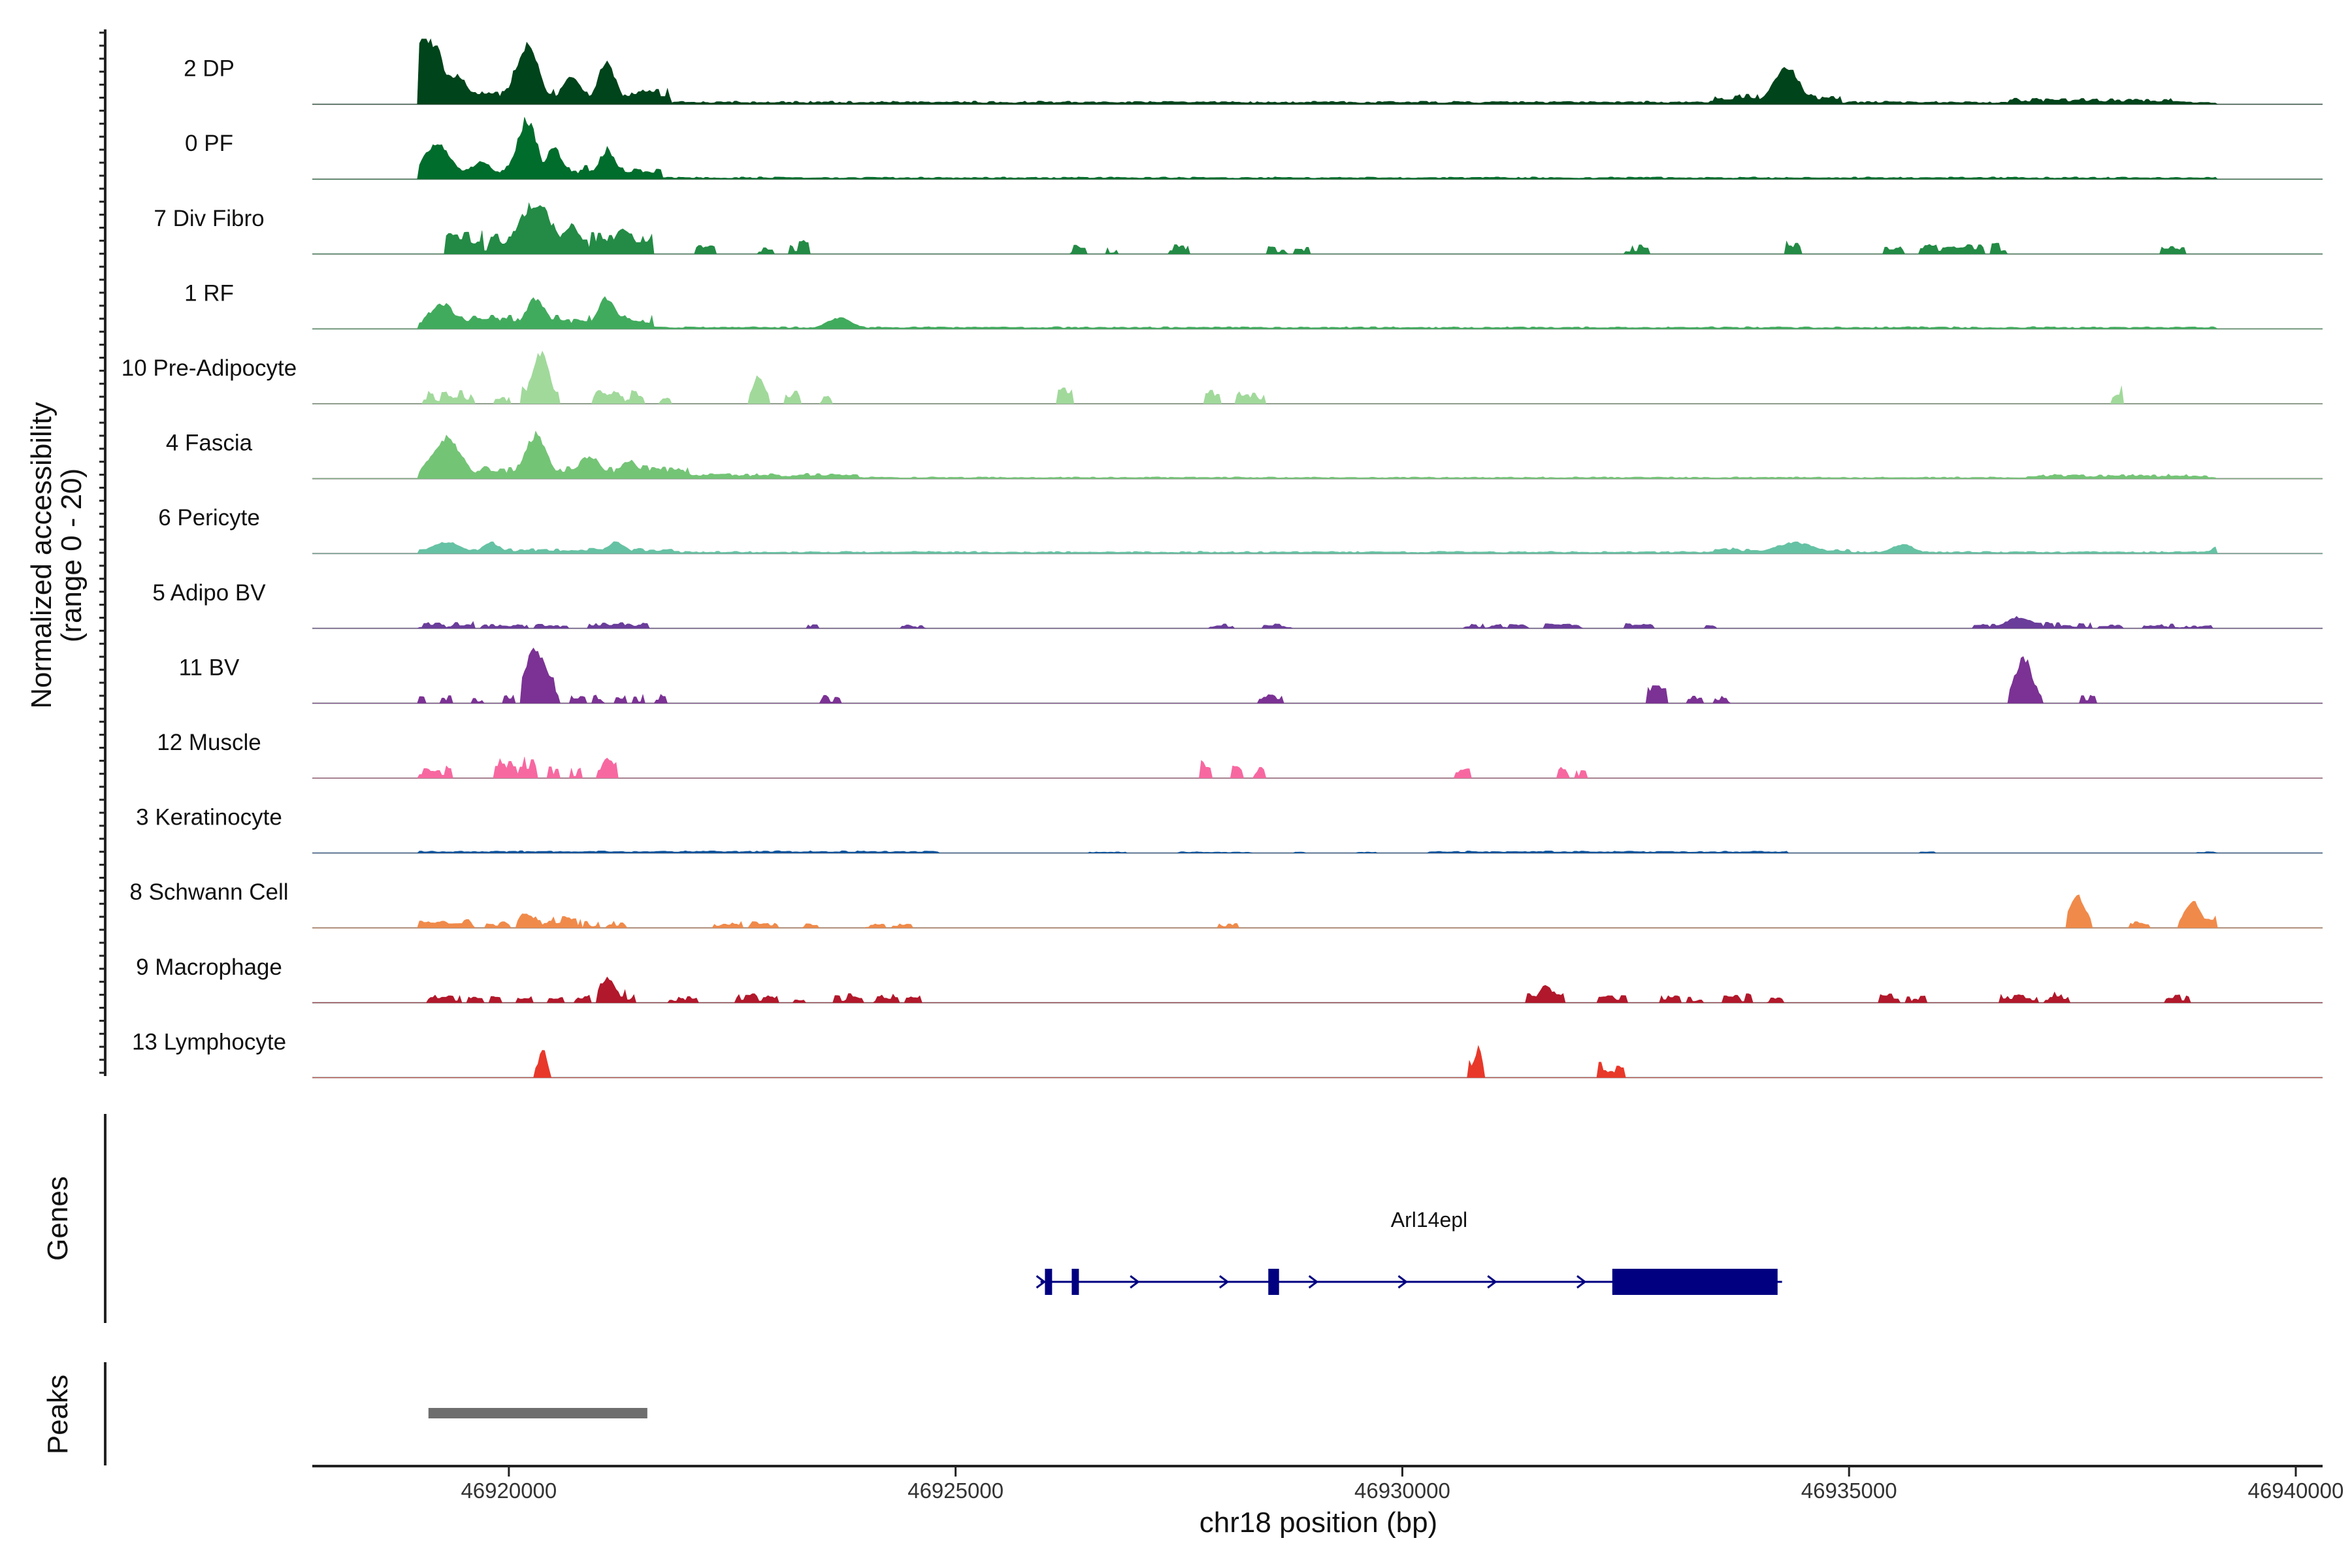 Image resolution: width=2352 pixels, height=1568 pixels. Describe the element at coordinates (41, 555) in the screenshot. I see `y-axis-title-line1: Normalized accessibility` at that location.